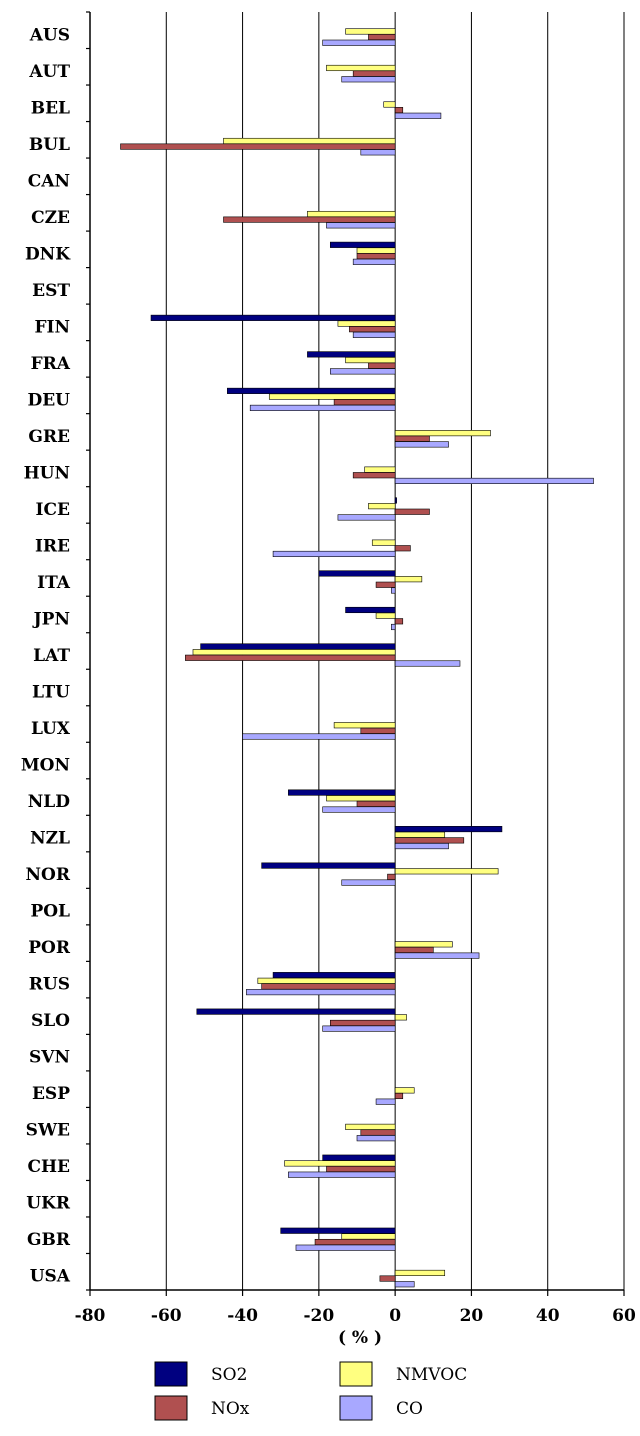 This screenshot has width=640, height=1436. What do you see at coordinates (393, 627) in the screenshot?
I see `bar-jpn-co` at bounding box center [393, 627].